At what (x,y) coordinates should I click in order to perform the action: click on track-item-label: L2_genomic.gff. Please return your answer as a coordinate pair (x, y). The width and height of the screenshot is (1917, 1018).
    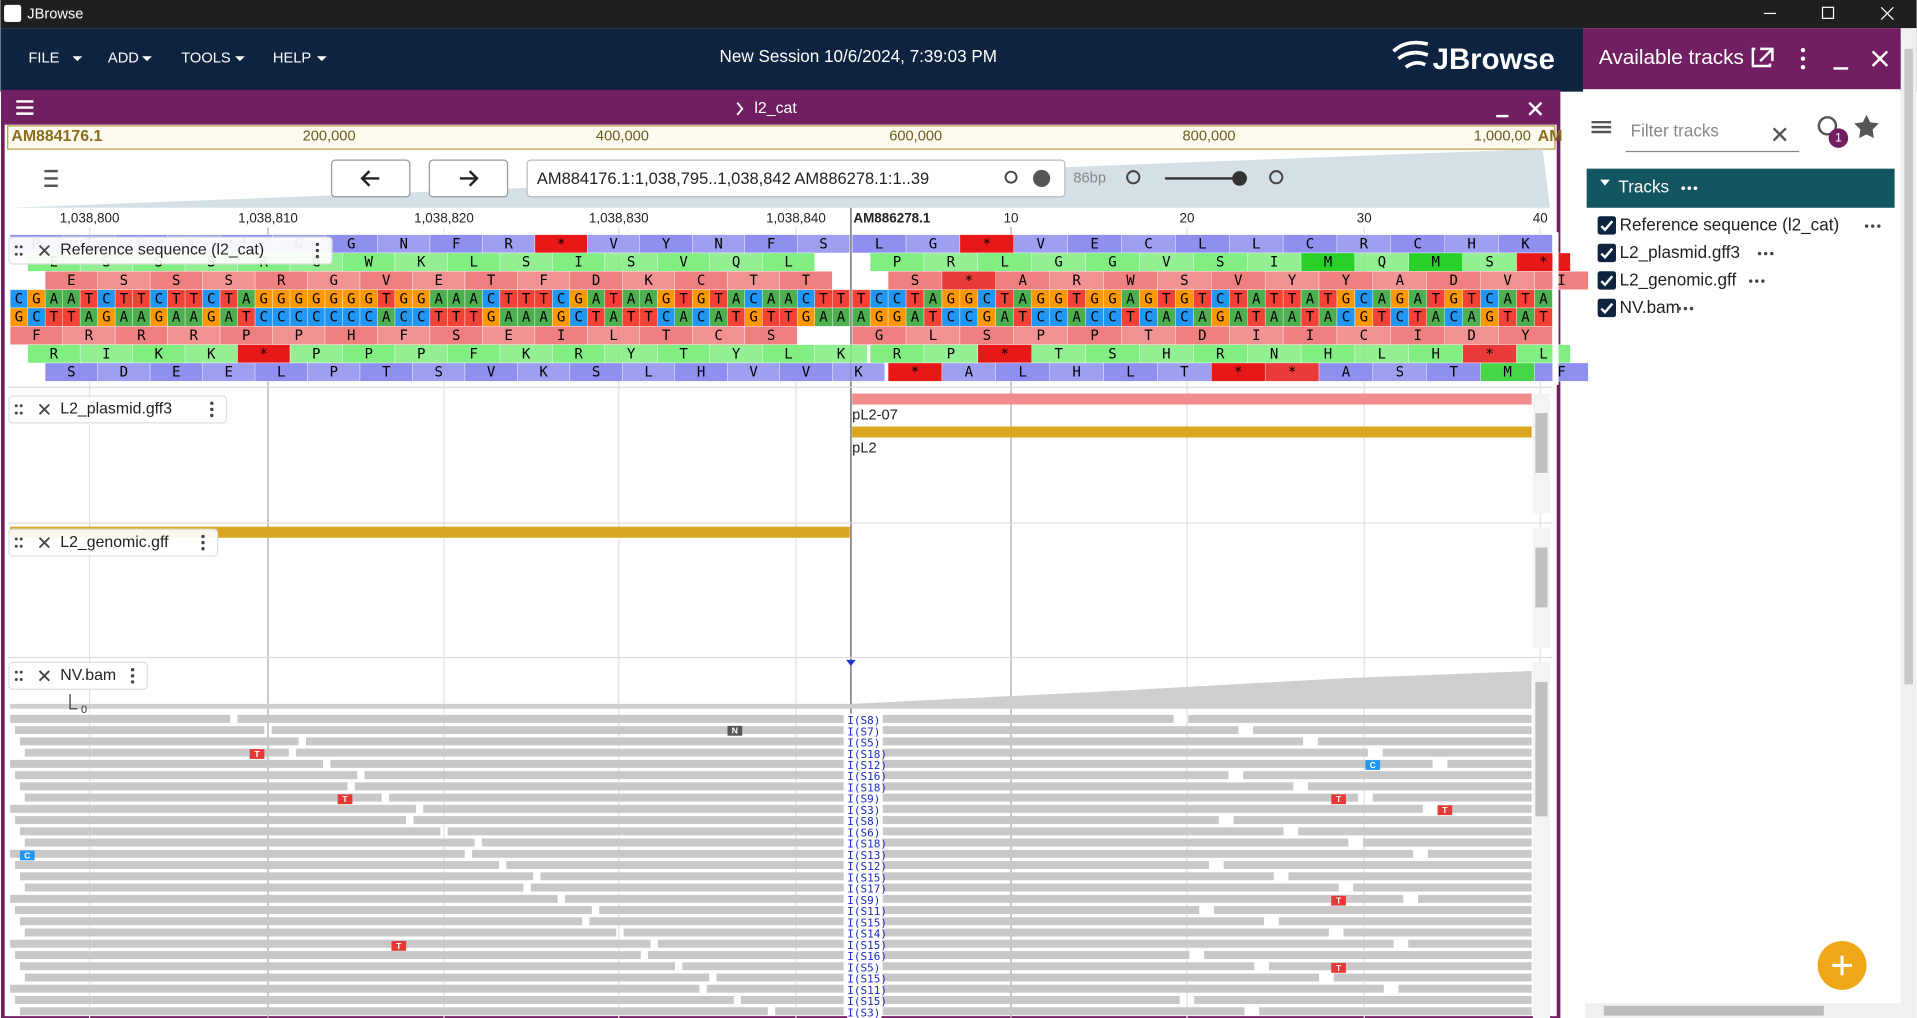
    Looking at the image, I should click on (1678, 280).